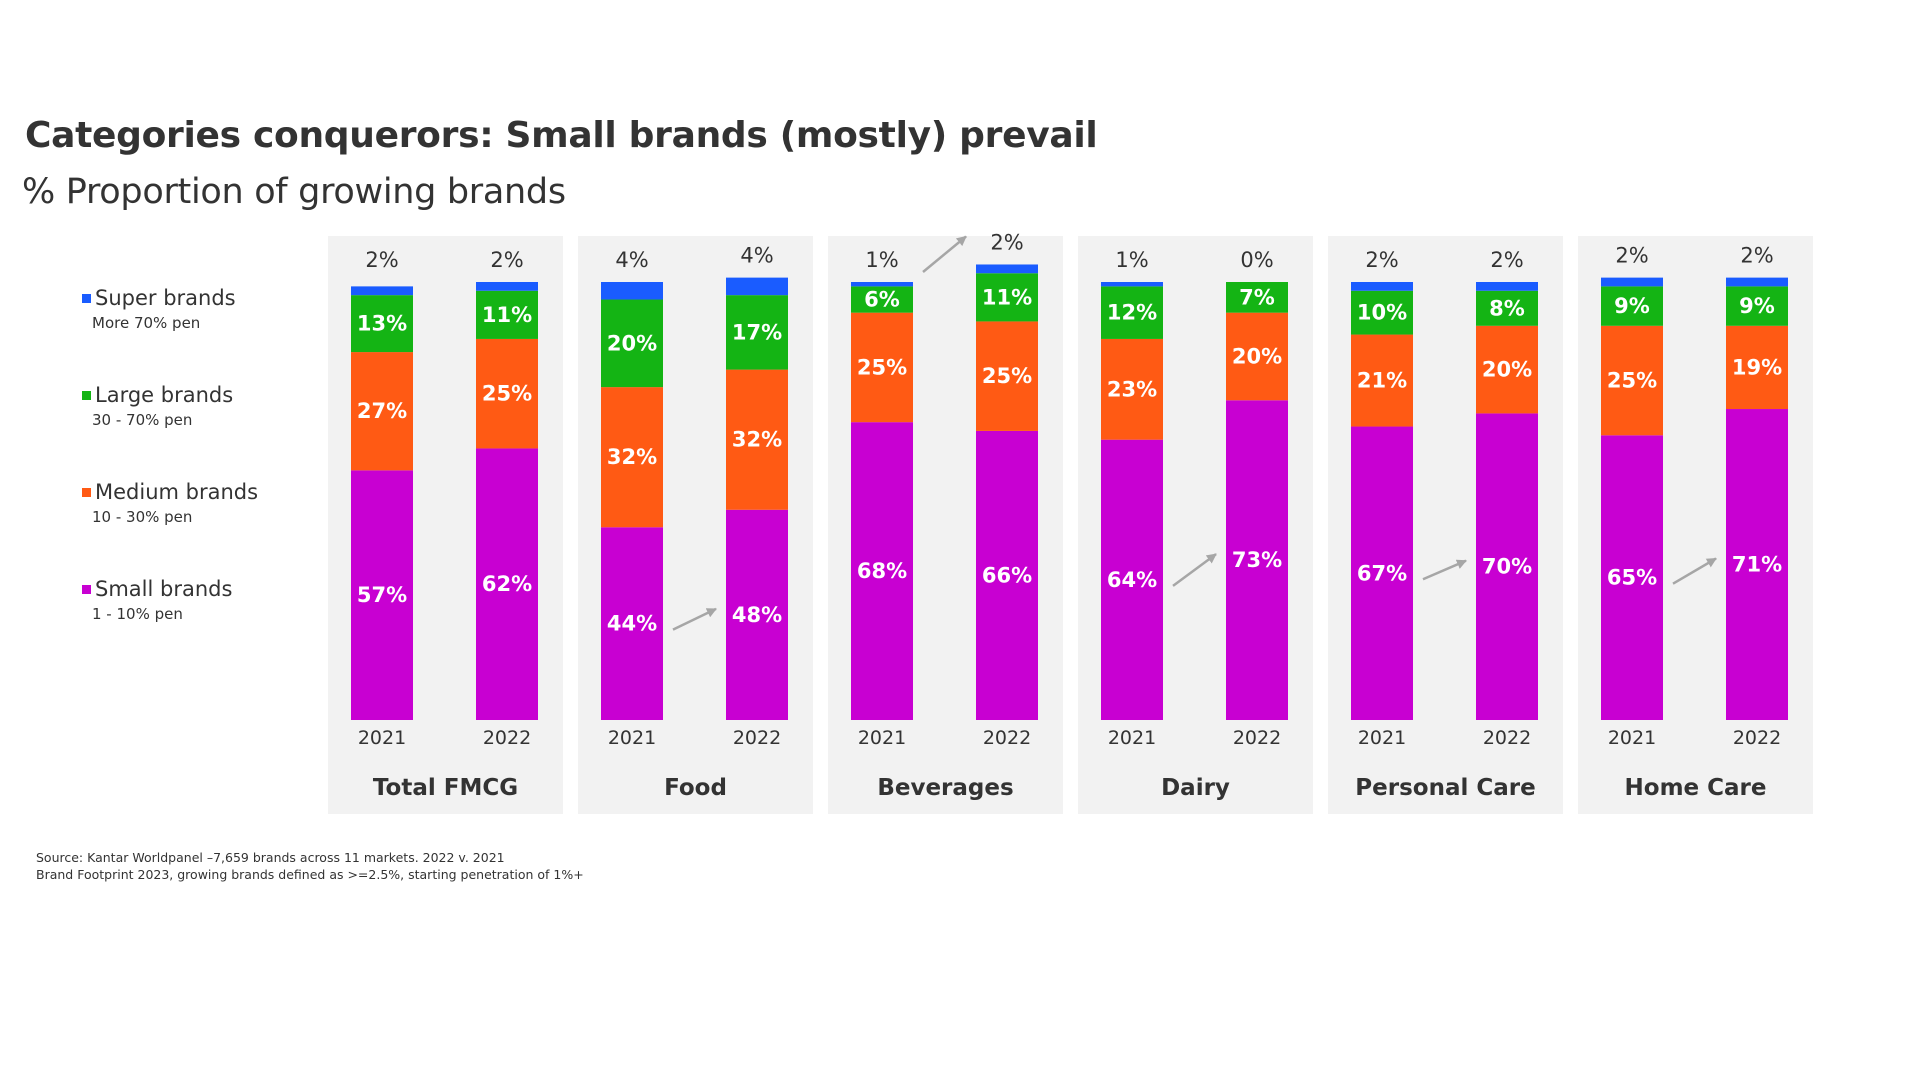  I want to click on bar-food-2021-medium-brands, so click(632, 457).